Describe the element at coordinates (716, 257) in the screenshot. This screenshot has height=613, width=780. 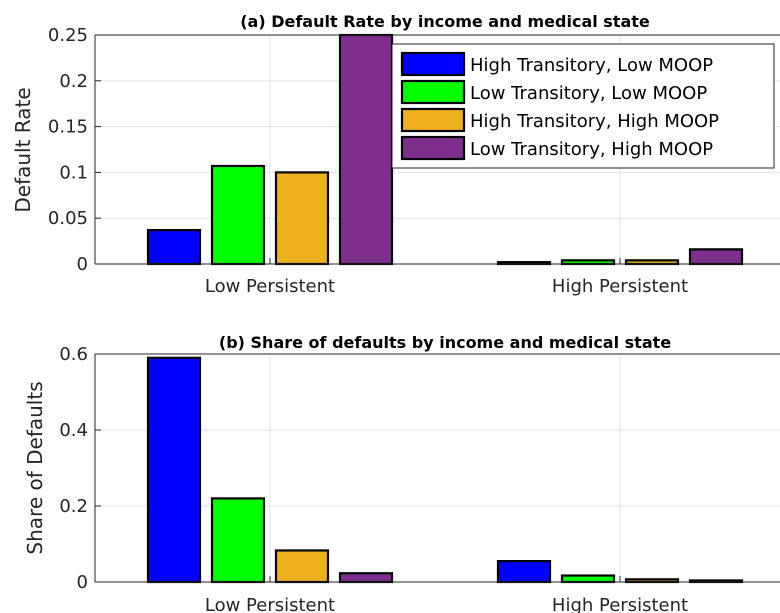
I see `bar-series-3-high-persistent` at that location.